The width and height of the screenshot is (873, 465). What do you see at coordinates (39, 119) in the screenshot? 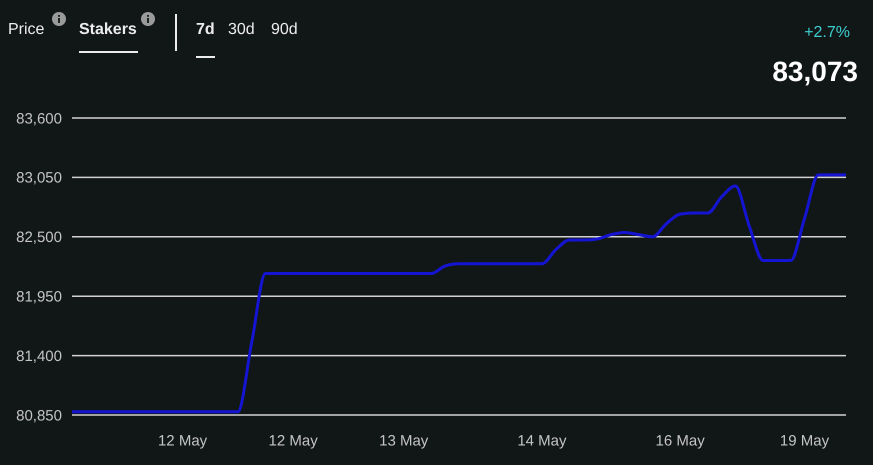
I see `y-tick-label: 83,600` at bounding box center [39, 119].